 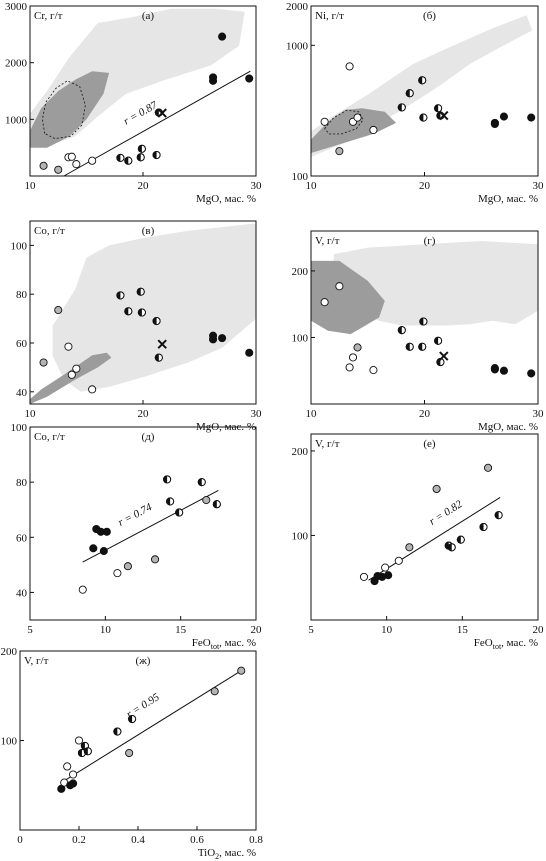 I want to click on dark-gray-field, so click(x=354, y=130).